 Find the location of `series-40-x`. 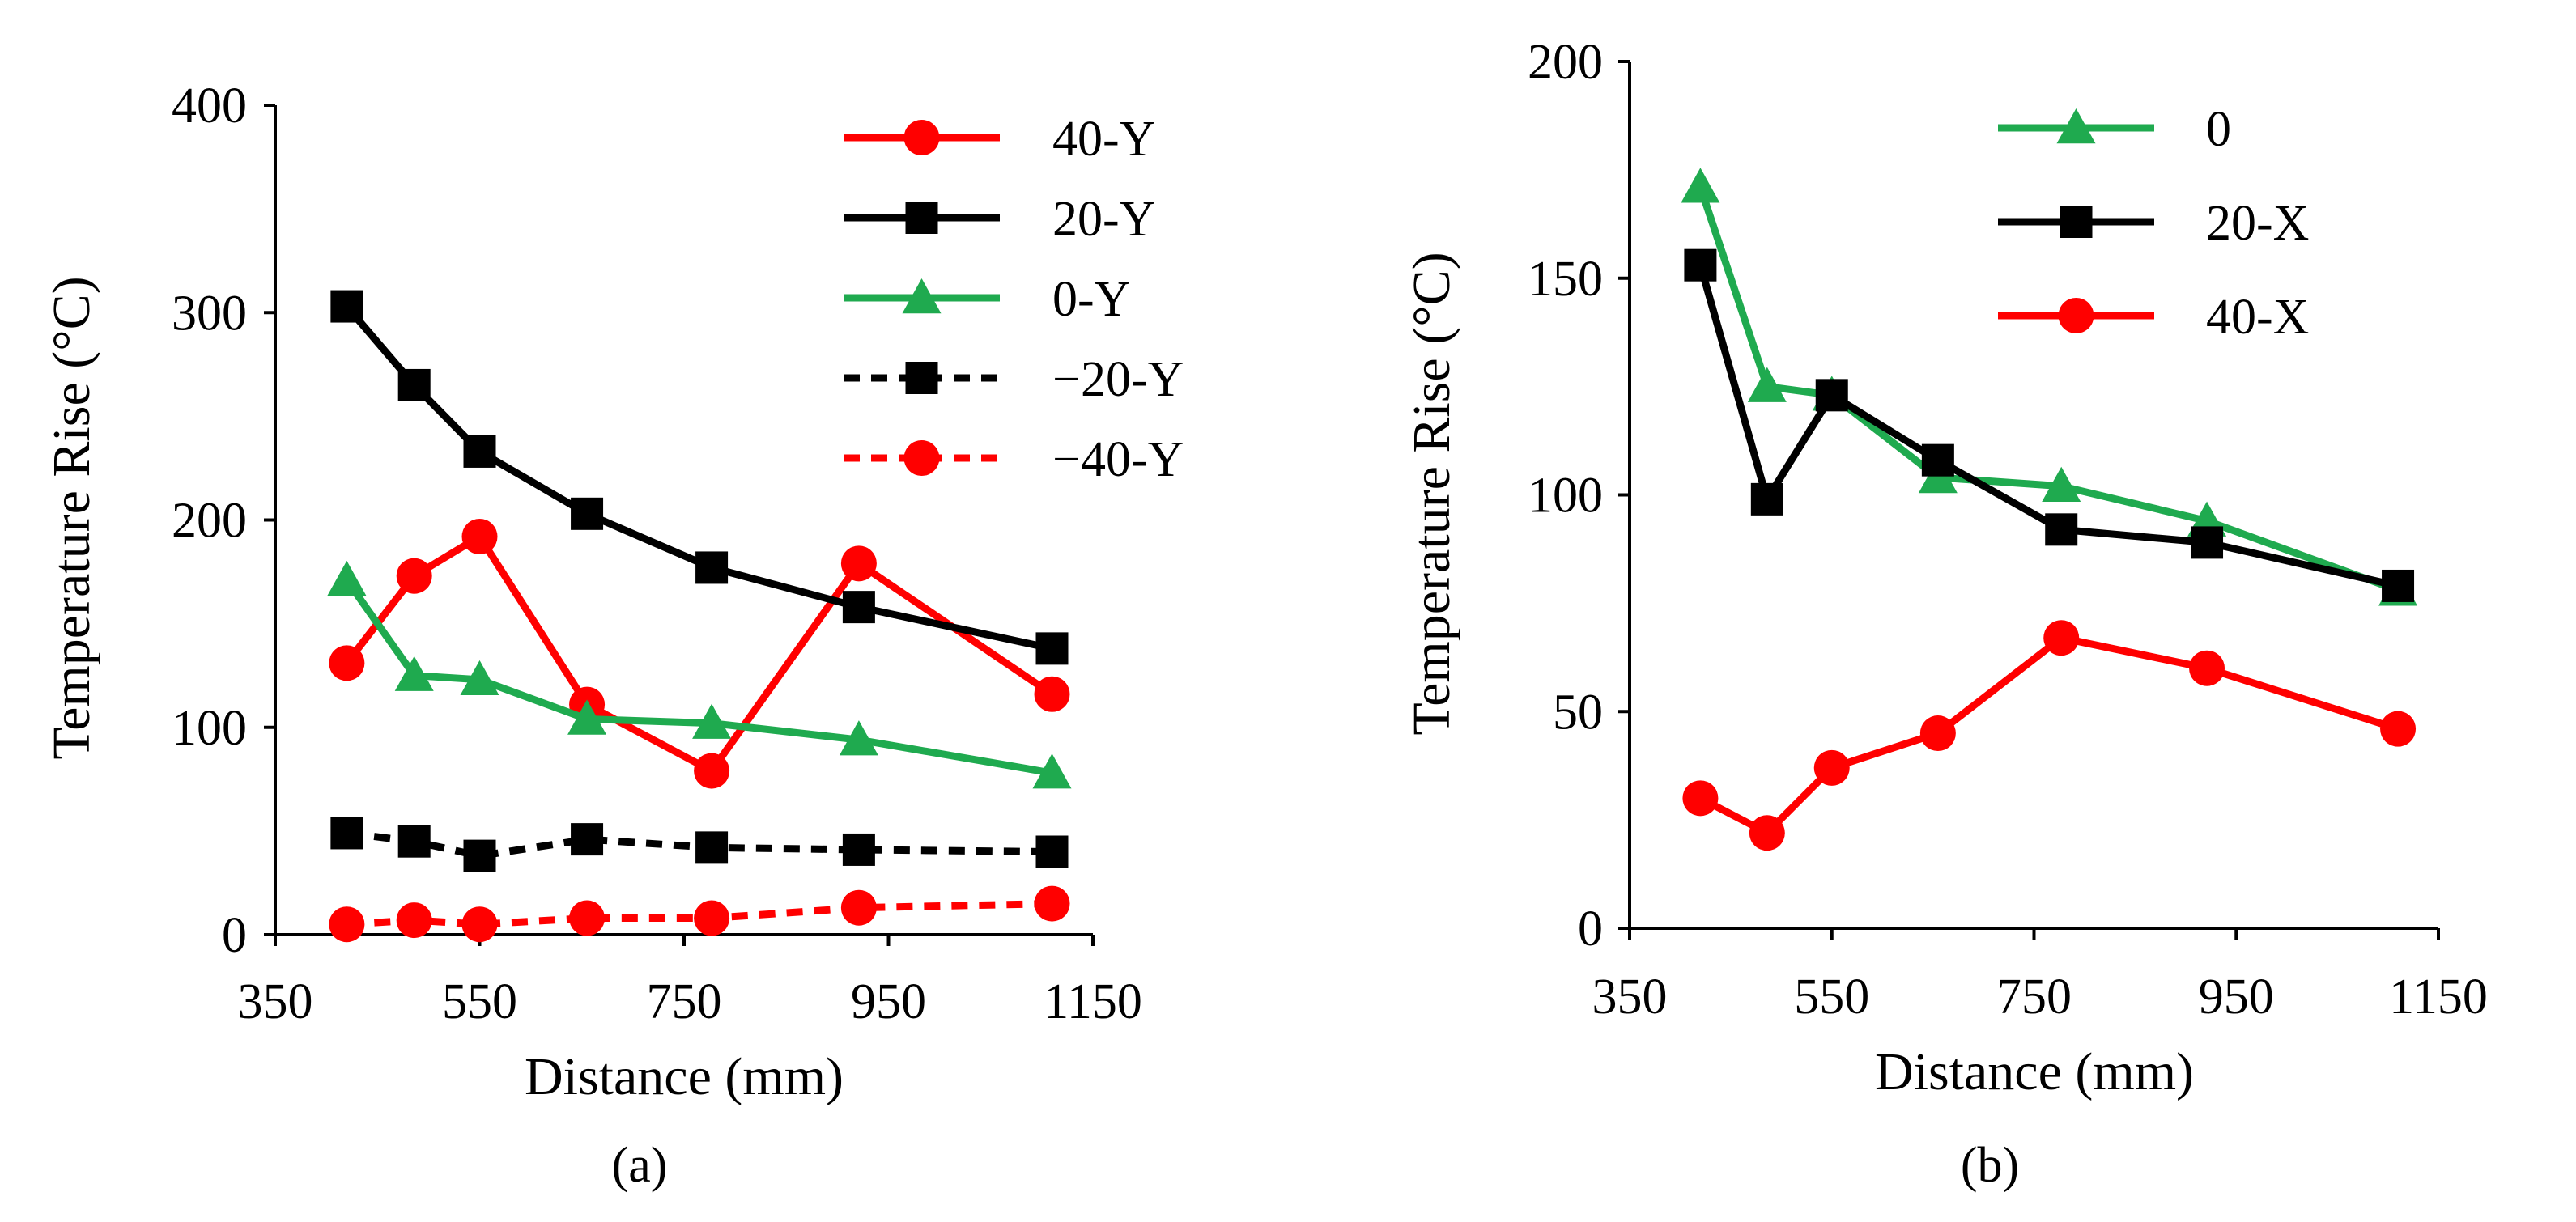

series-40-x is located at coordinates (2049, 735).